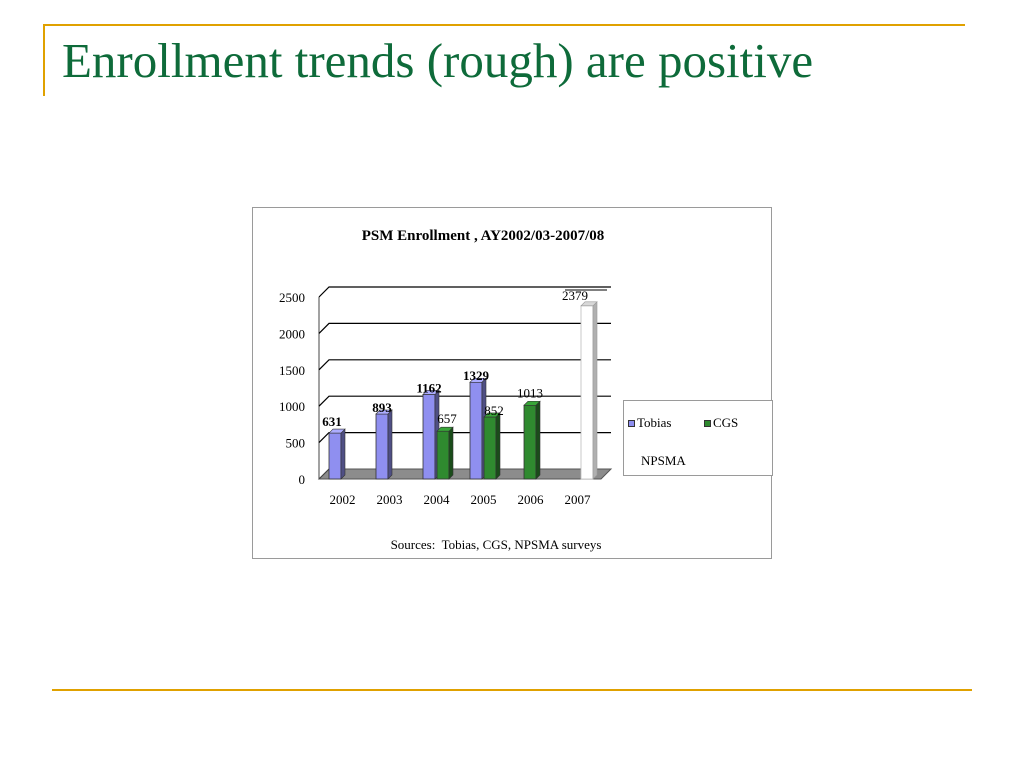  I want to click on bar-tobias-2003, so click(382, 446).